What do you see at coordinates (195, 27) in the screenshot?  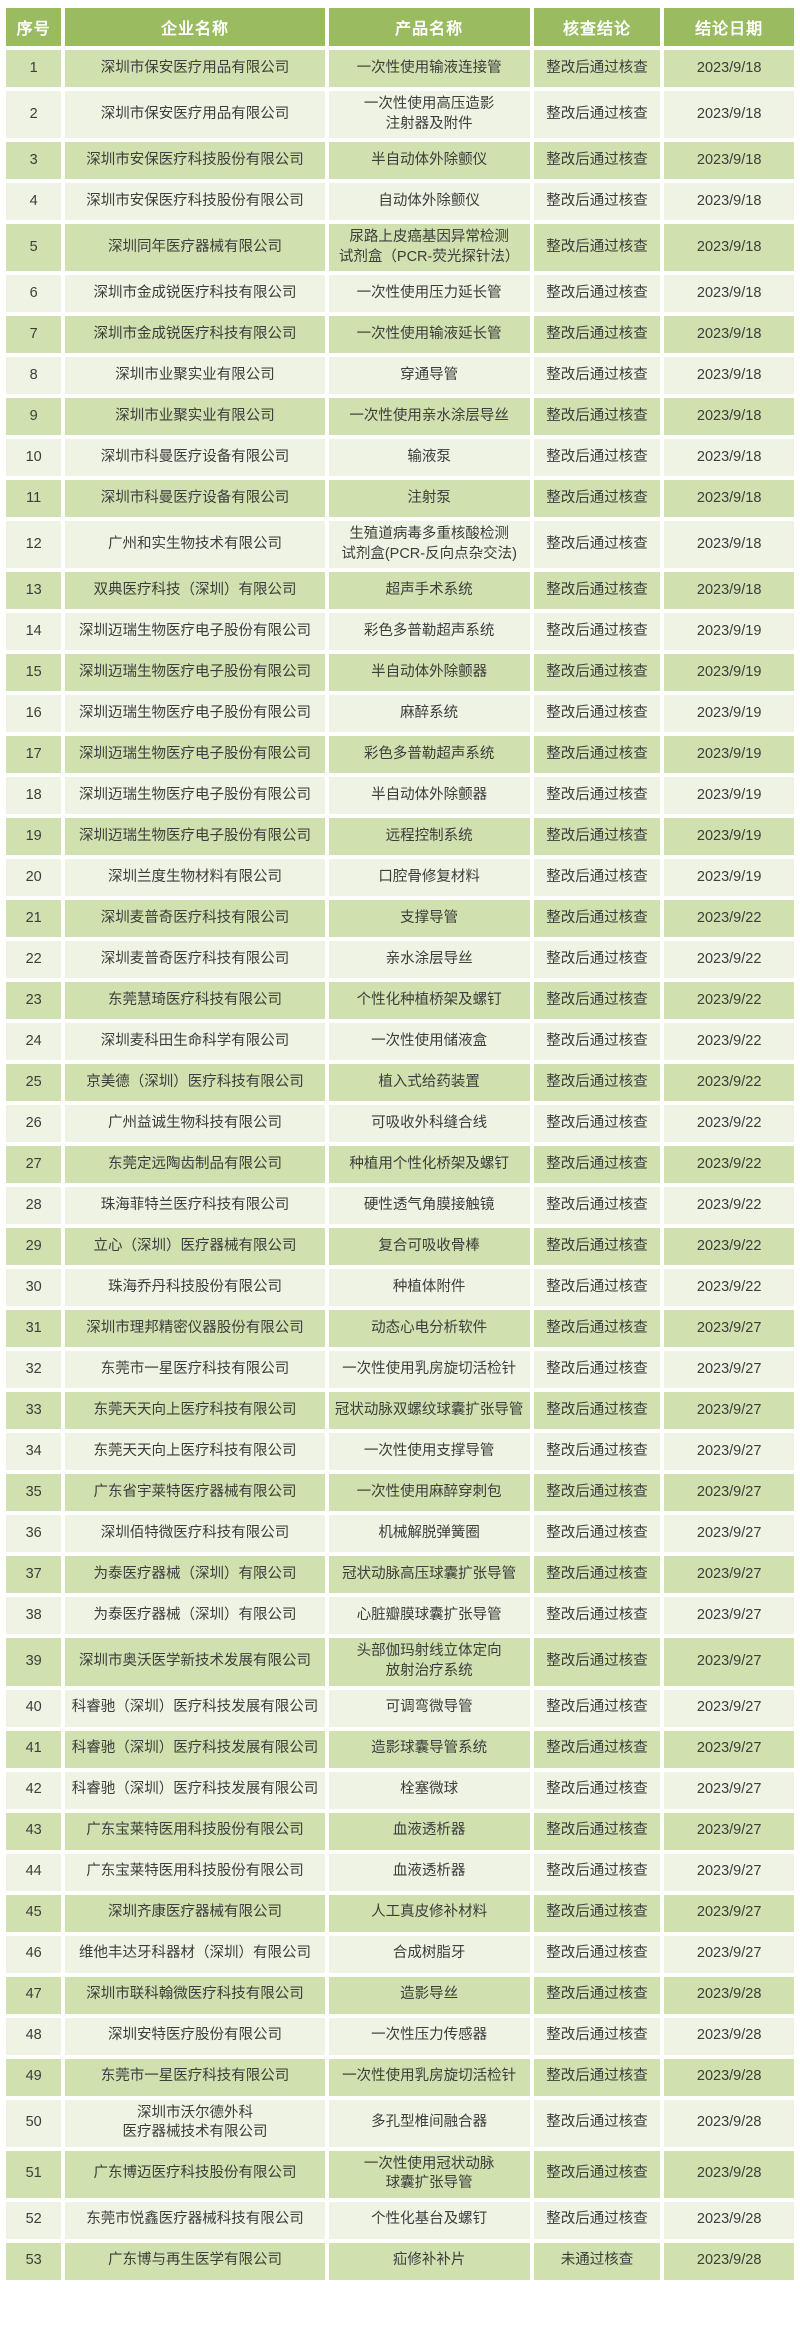 I see `header-cell-company: 企业名称` at bounding box center [195, 27].